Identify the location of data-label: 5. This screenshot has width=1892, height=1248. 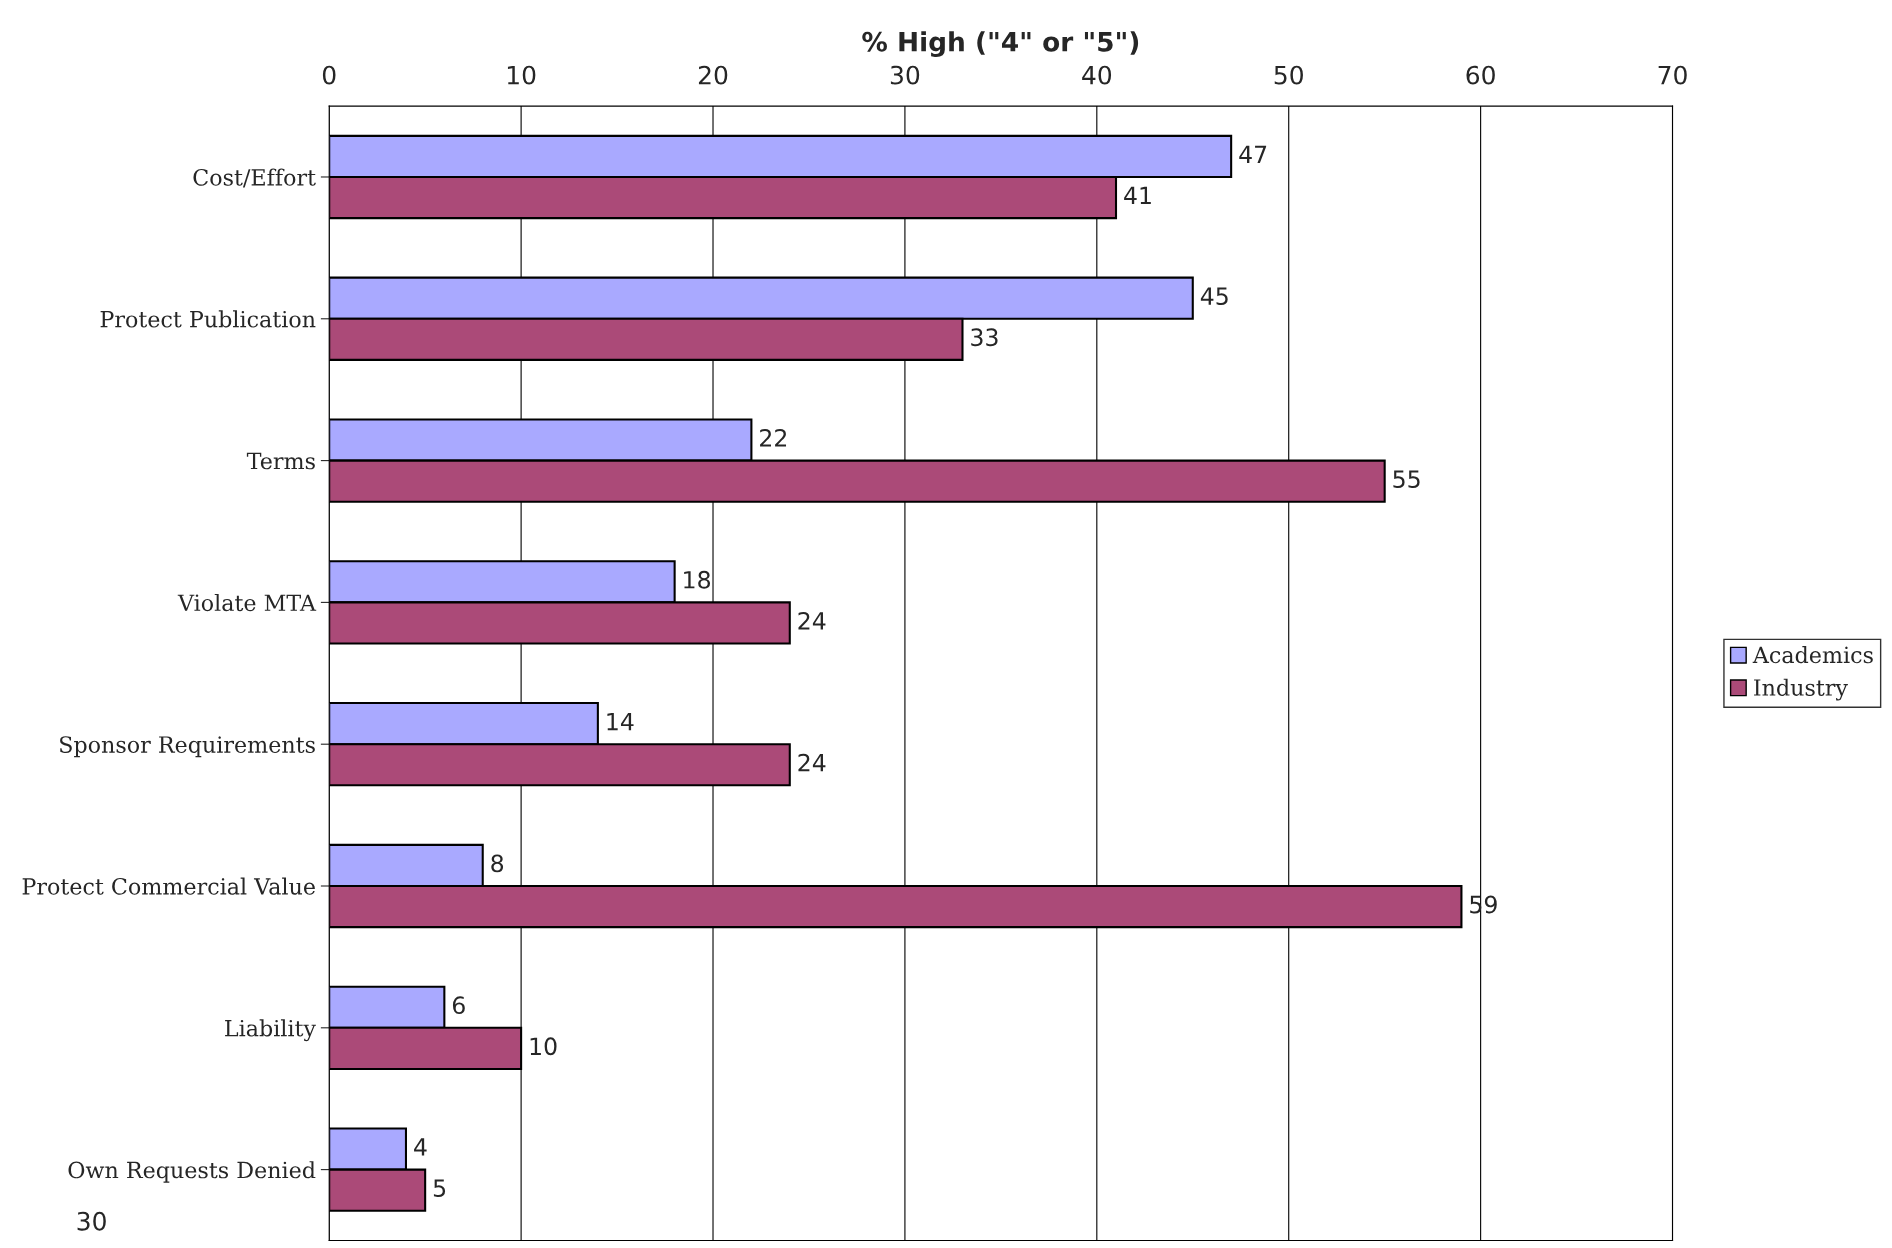
(439, 1188).